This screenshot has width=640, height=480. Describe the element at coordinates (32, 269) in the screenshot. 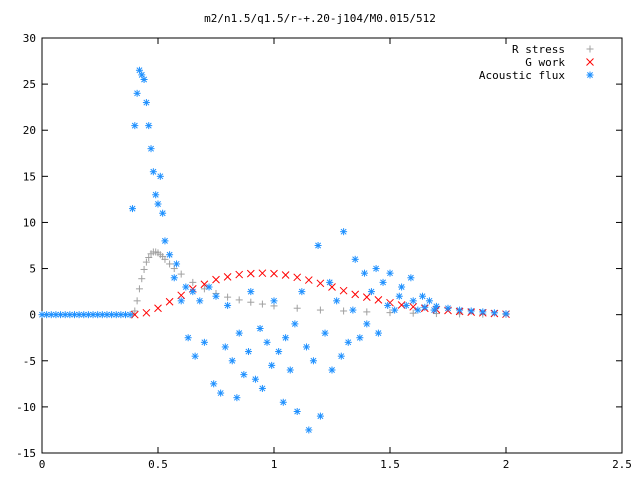

I see `y-tick-label: 5` at that location.